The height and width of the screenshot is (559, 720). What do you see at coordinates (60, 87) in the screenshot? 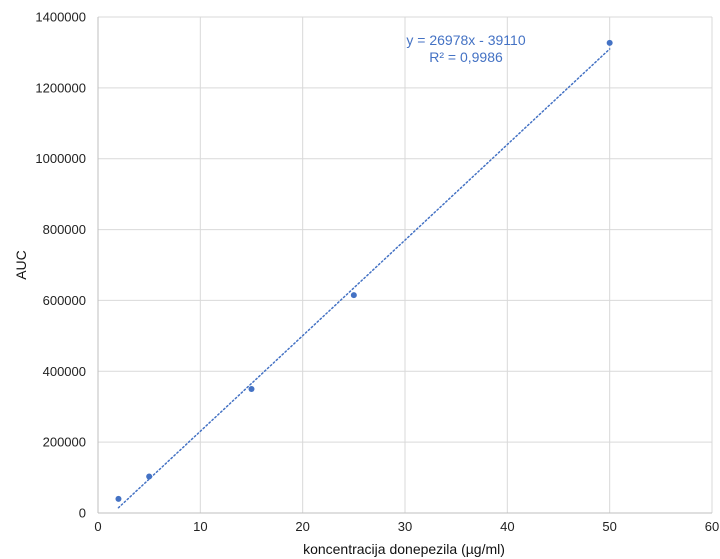
I see `y-tick-label: 1200000` at bounding box center [60, 87].